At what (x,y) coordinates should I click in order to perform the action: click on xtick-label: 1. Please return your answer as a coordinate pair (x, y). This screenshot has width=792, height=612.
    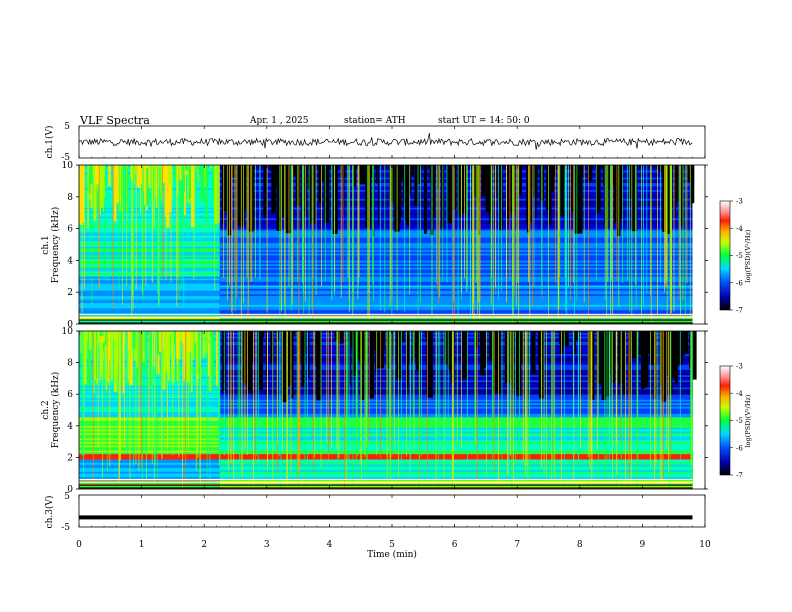
    Looking at the image, I should click on (142, 545).